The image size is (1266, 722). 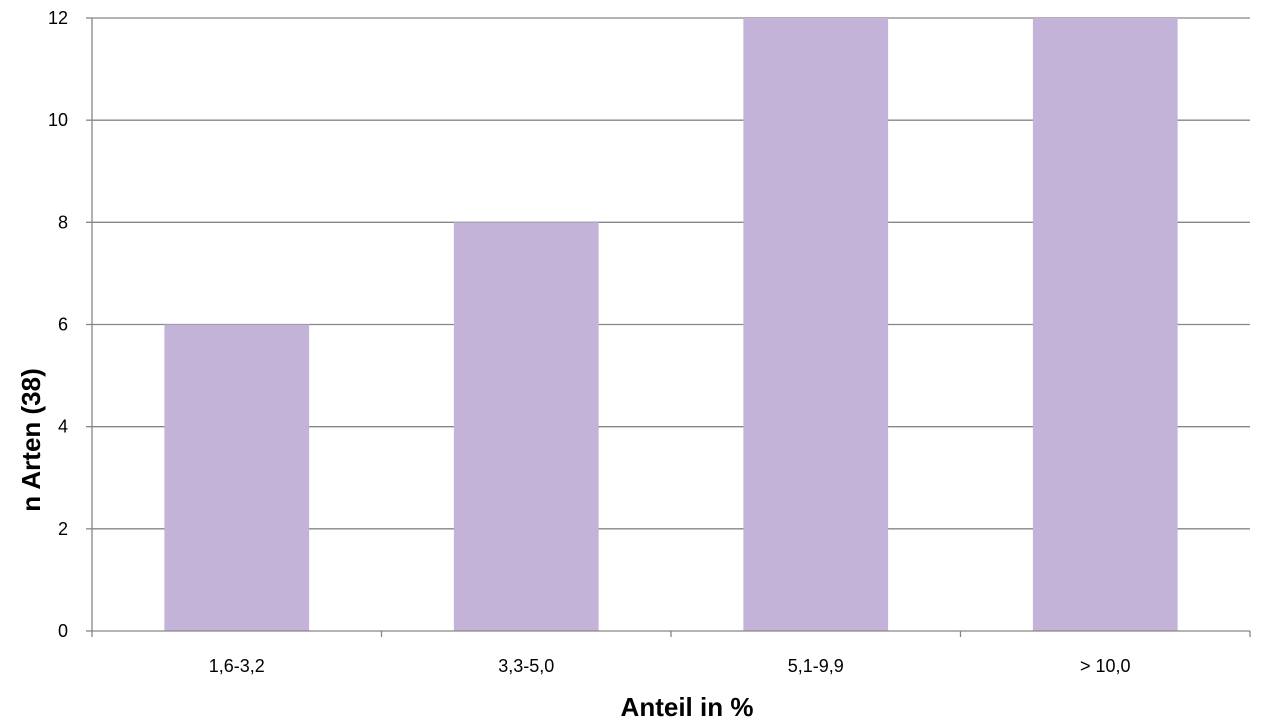 I want to click on x-tick-labels: 1,6-3,2 3,3-5,0 5,1-9,9 > 10,0, so click(x=670, y=666).